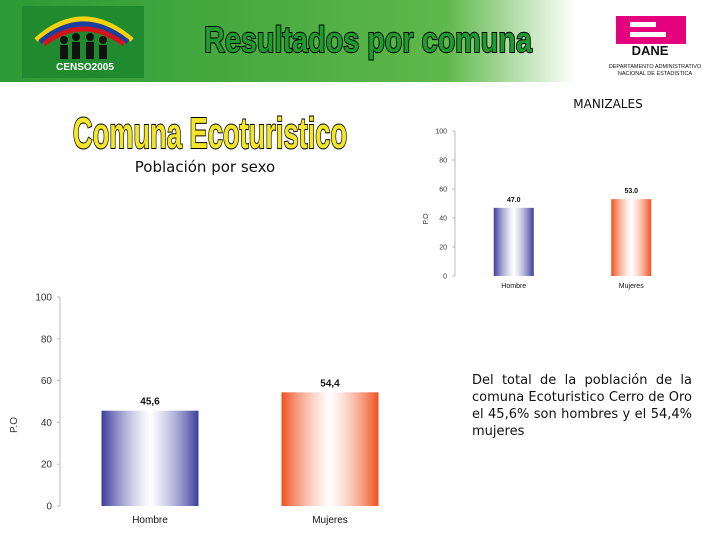  I want to click on dane-logo, so click(651, 30).